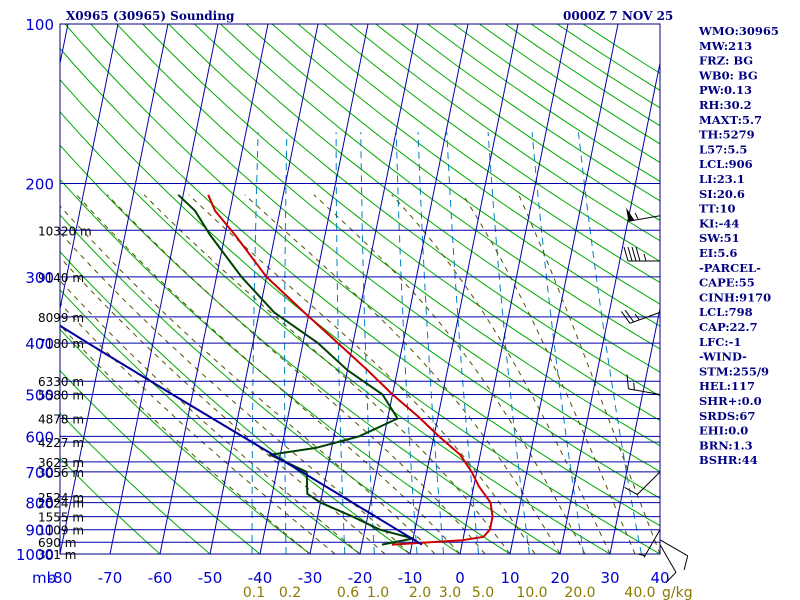 This screenshot has width=800, height=600. I want to click on pressure-tick-label: 500, so click(39, 395).